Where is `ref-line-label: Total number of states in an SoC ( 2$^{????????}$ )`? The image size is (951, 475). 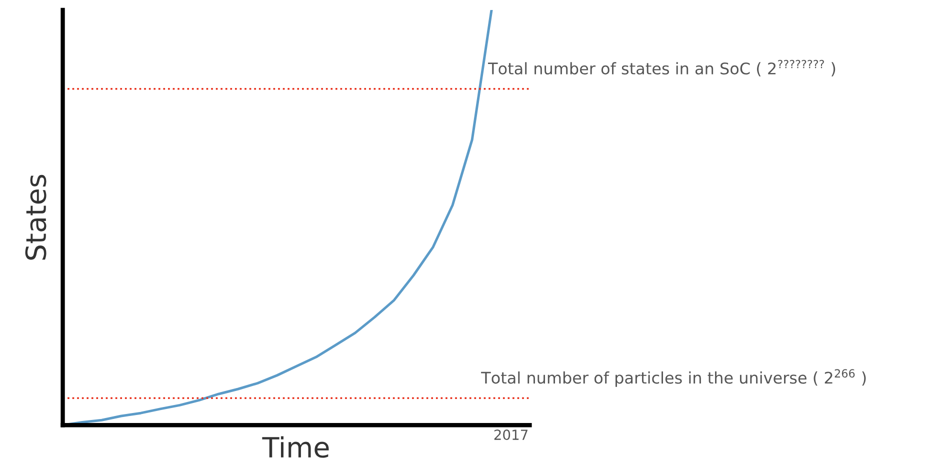
ref-line-label: Total number of states in an SoC ( 2$^{????????}$ ) is located at coordinates (662, 68).